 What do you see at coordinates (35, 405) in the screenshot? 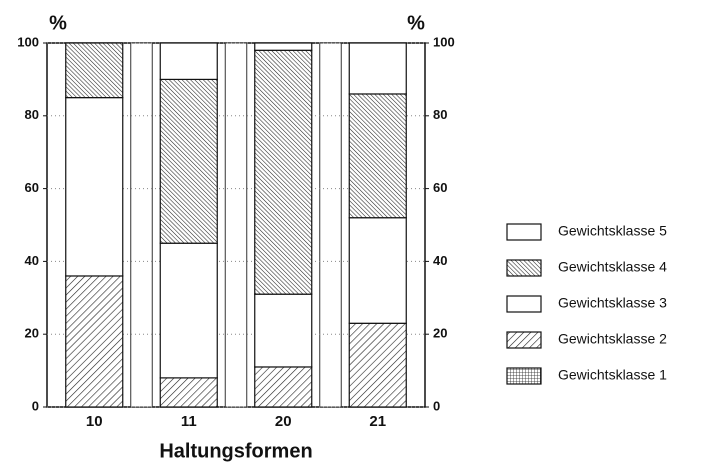
I see `y-tick-label: 0` at bounding box center [35, 405].